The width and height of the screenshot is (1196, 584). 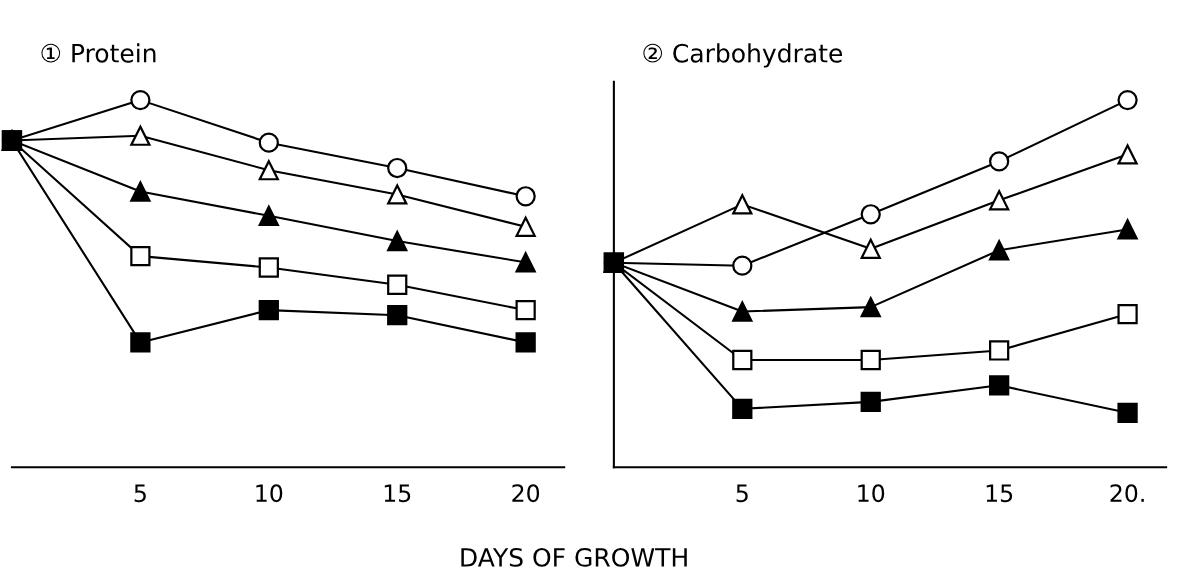 What do you see at coordinates (574, 557) in the screenshot?
I see `x-axis-title: DAYS OF GROWTH` at bounding box center [574, 557].